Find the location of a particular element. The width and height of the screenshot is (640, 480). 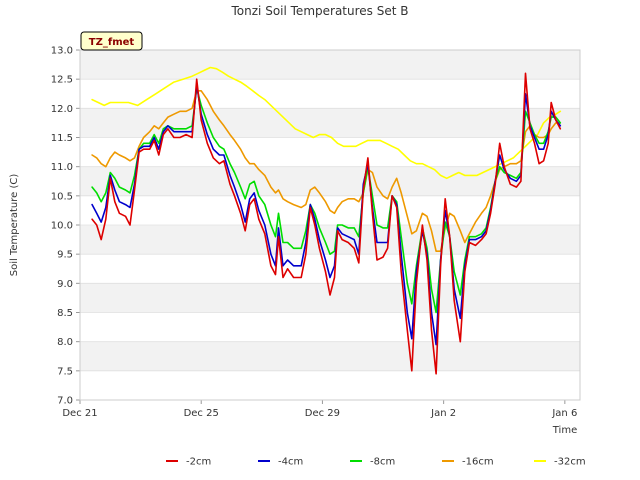

y-tick-label: 11.5 is located at coordinates (62, 138).